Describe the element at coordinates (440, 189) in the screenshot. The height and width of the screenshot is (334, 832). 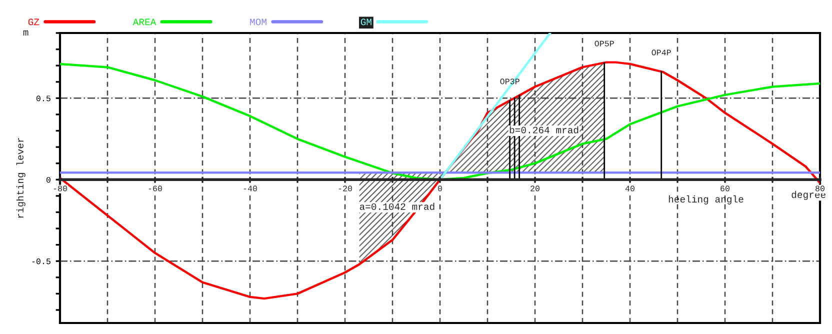
I see `x-tick-label: 0` at that location.